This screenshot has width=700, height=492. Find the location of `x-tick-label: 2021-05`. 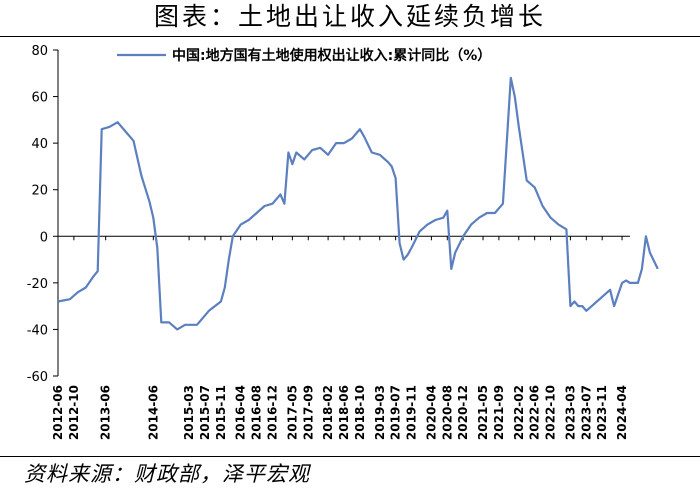

x-tick-label: 2021-05 is located at coordinates (483, 412).